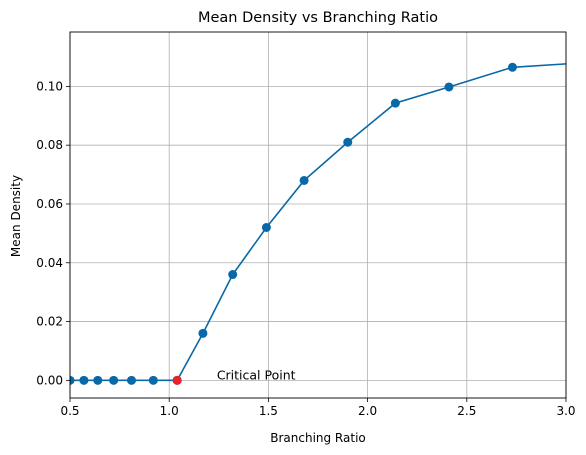  Describe the element at coordinates (49, 322) in the screenshot. I see `y-tick-label: 0.02` at that location.